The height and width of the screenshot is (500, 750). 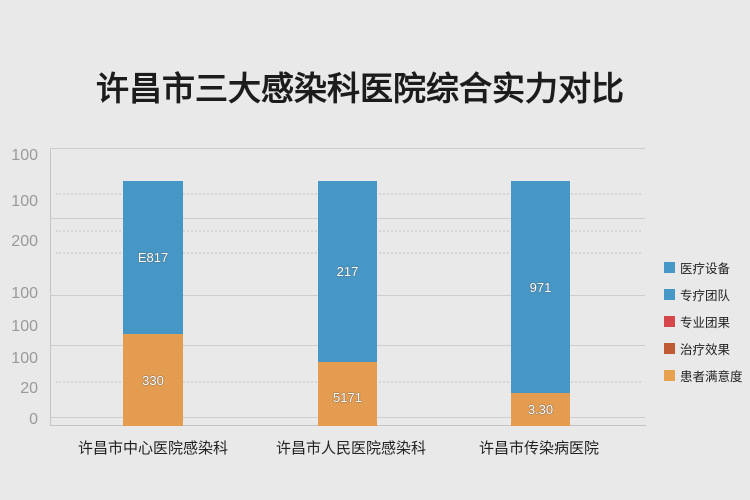 I want to click on bar-value-label: 971, so click(x=540, y=287).